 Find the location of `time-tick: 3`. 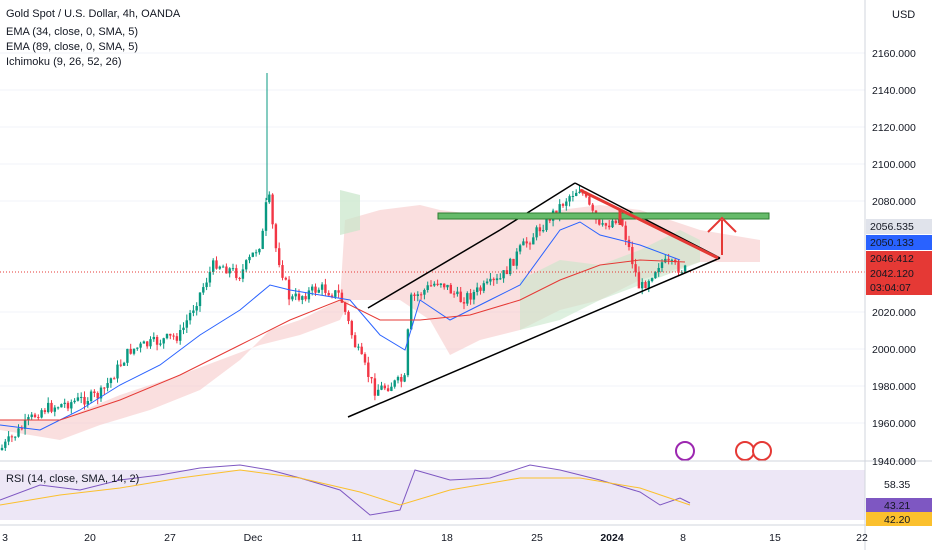

time-tick: 3 is located at coordinates (5, 538).